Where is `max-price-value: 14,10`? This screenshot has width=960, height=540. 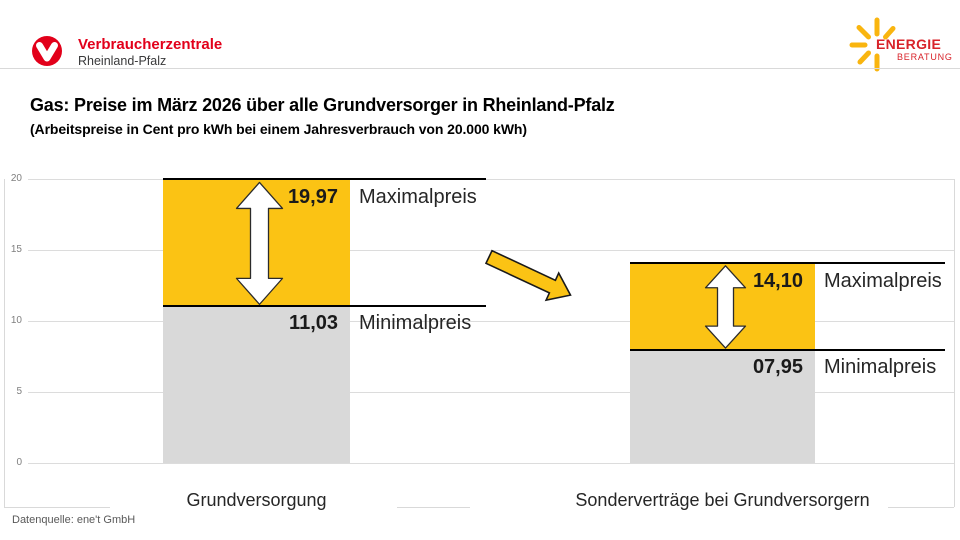
max-price-value: 14,10 is located at coordinates (777, 280).